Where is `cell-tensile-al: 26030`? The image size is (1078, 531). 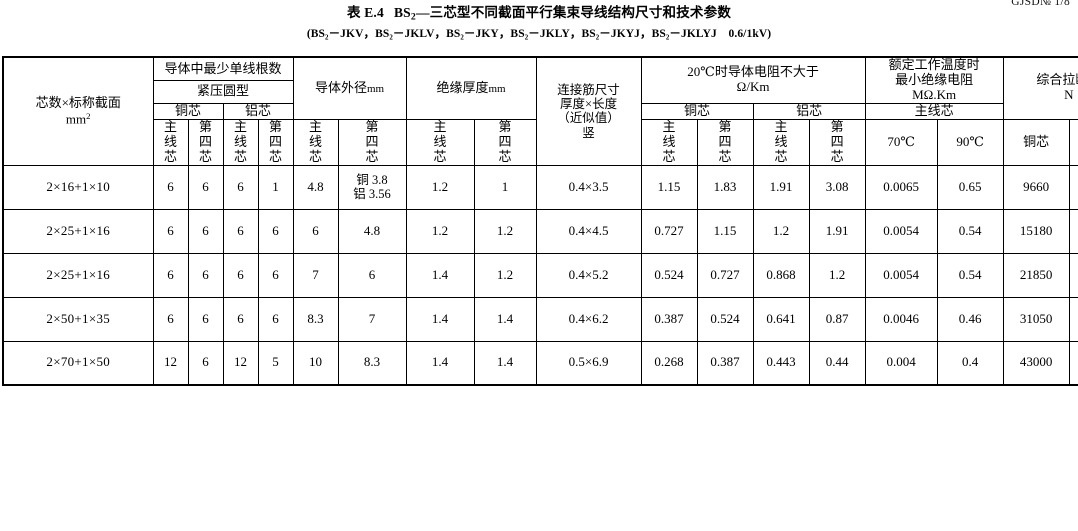
cell-tensile-al: 26030 is located at coordinates (1073, 363).